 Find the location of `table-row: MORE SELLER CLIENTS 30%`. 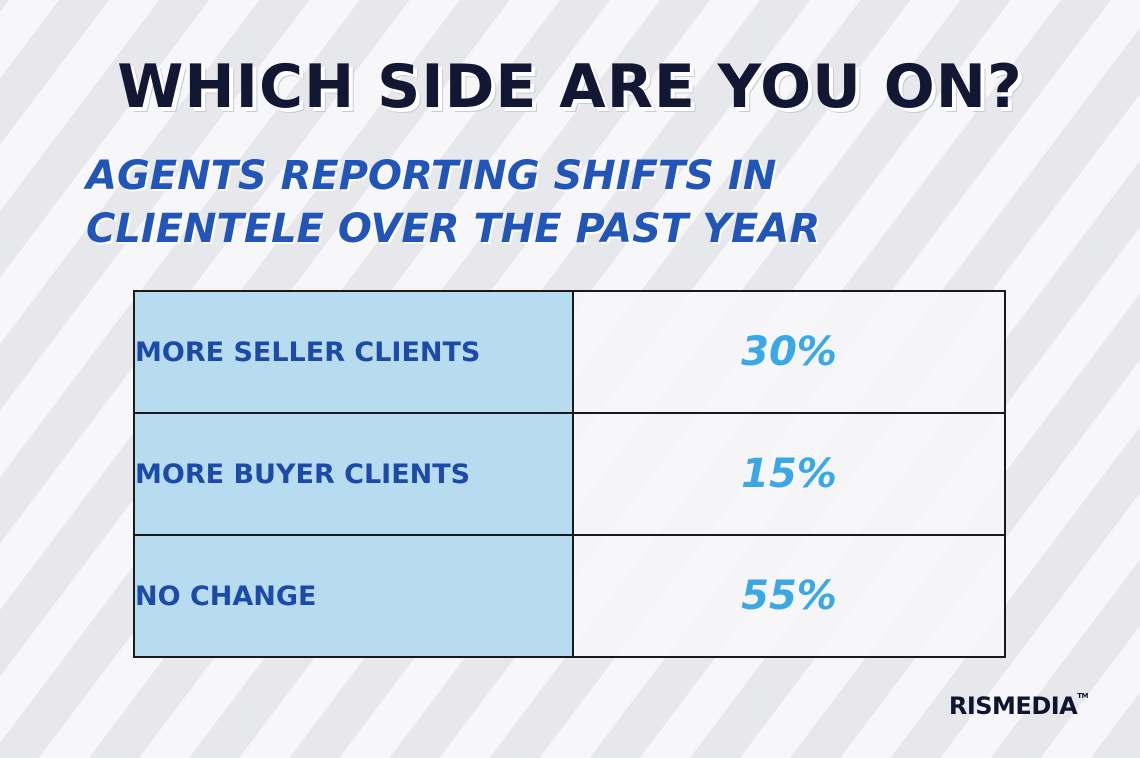

table-row: MORE SELLER CLIENTS 30% is located at coordinates (569, 352).